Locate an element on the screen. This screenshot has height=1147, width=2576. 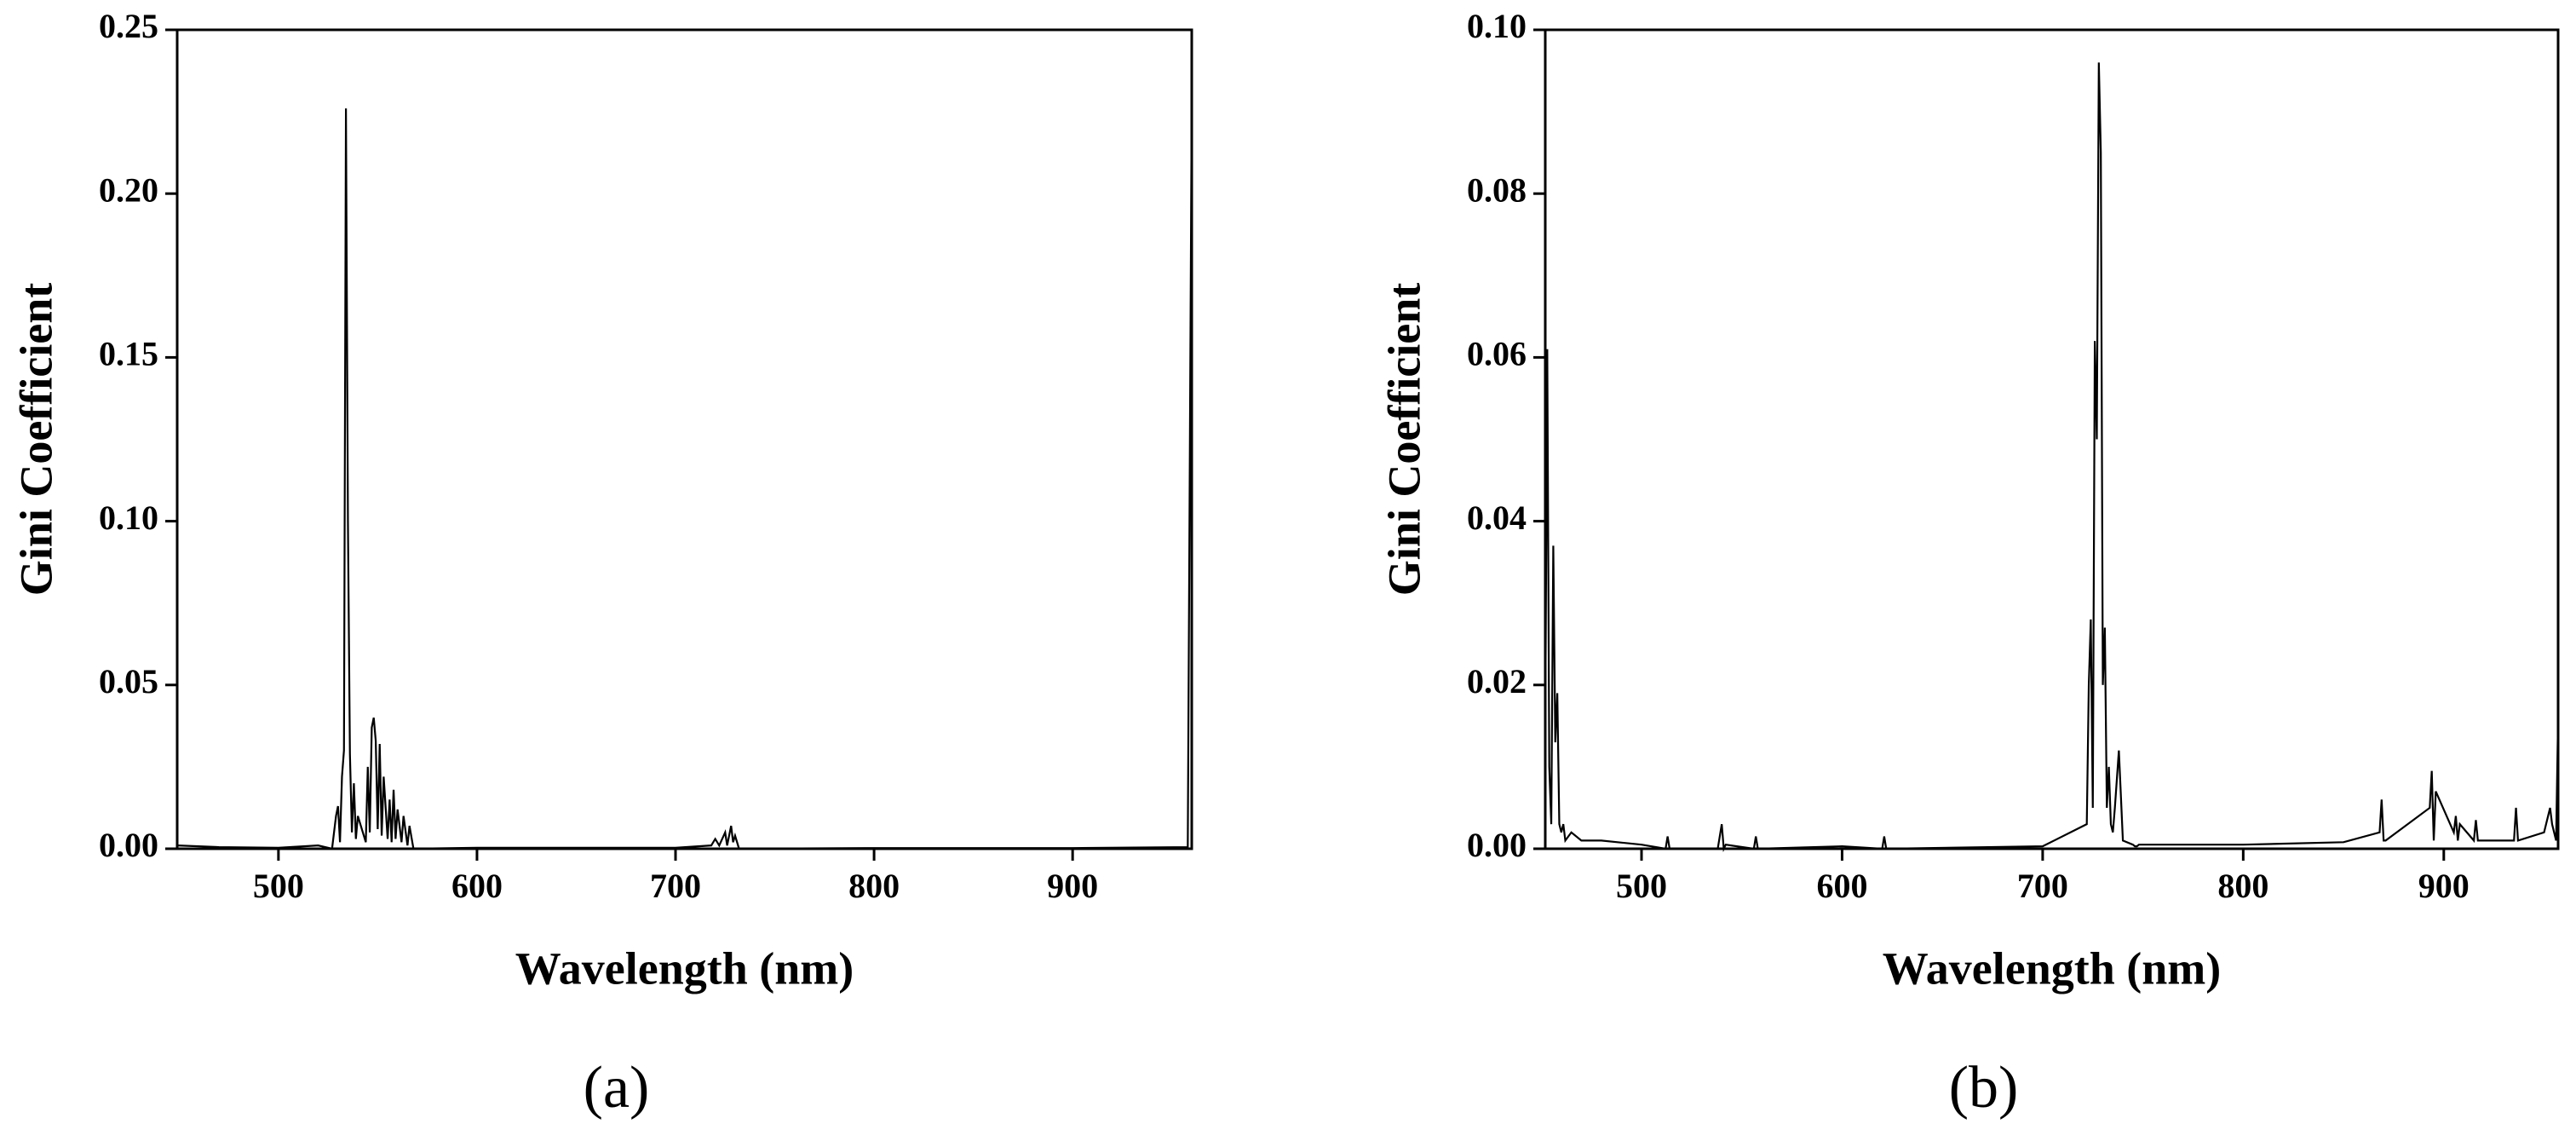
y-tick-label: 0.20 is located at coordinates (128, 189).